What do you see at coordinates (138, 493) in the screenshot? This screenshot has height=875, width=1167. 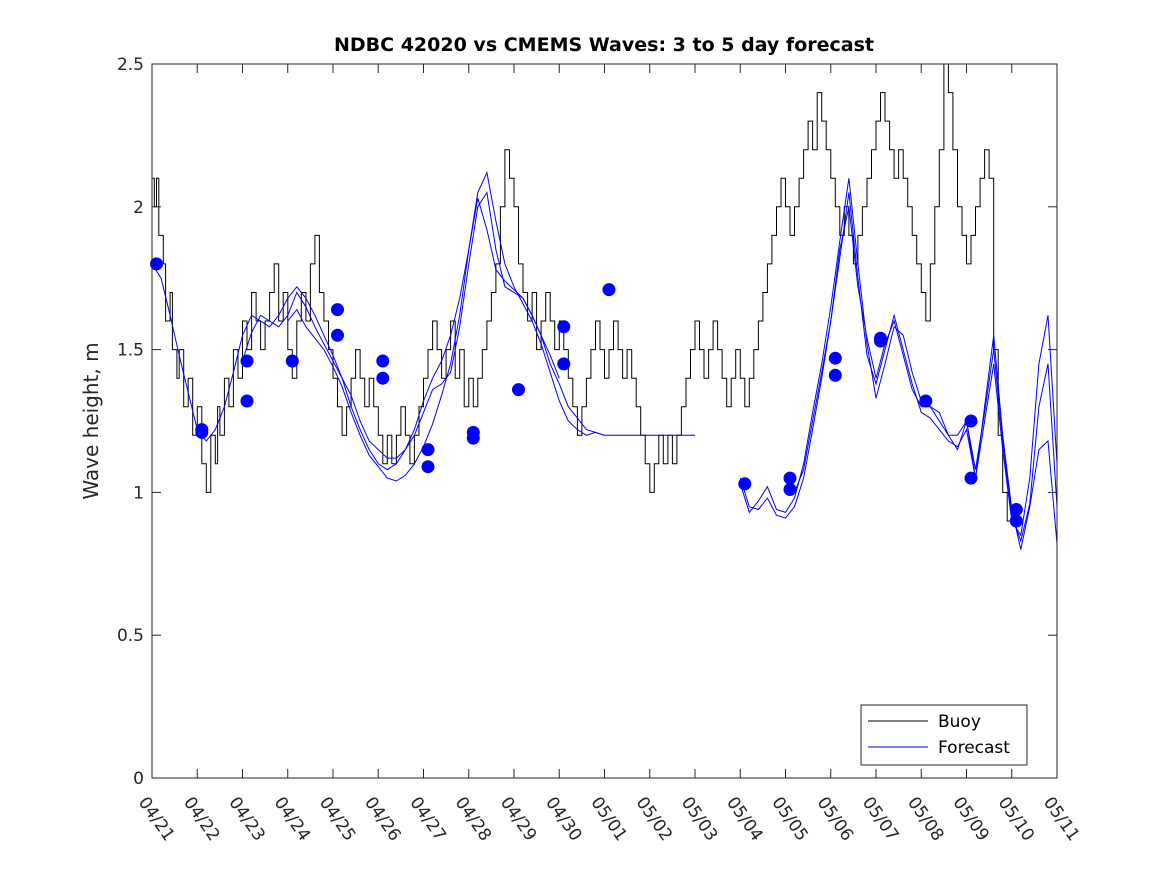 I see `y-tick-label: 1` at bounding box center [138, 493].